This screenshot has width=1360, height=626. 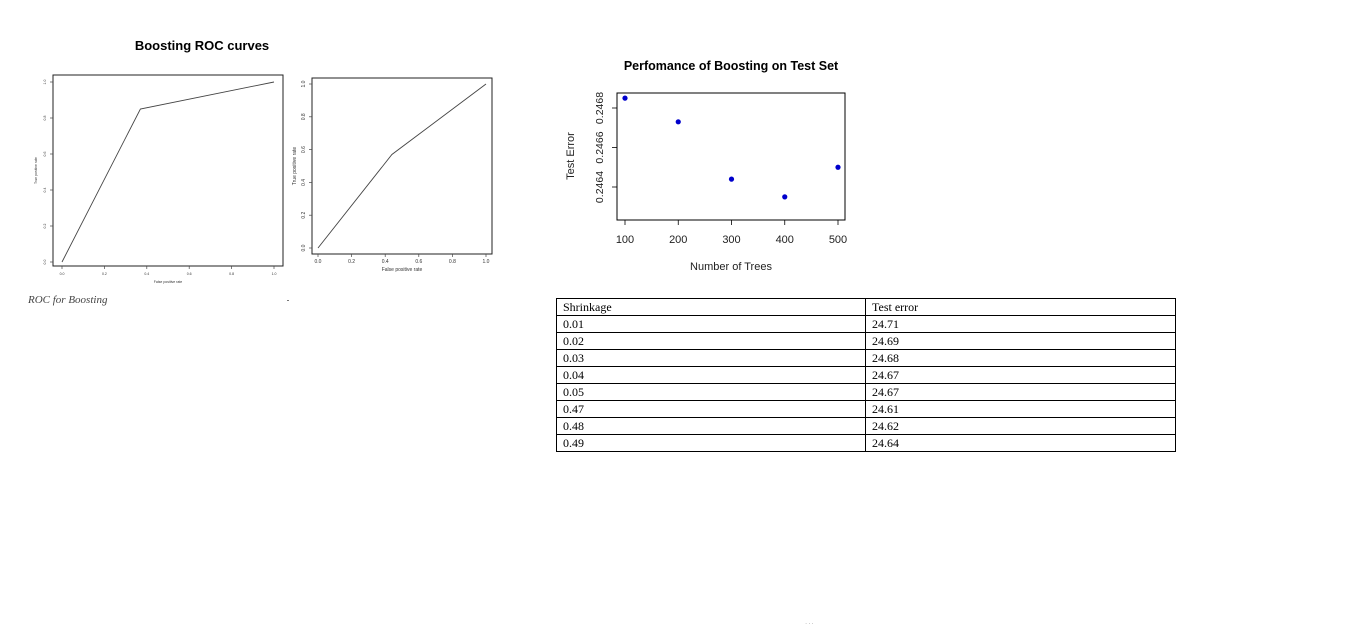 I want to click on table-row: 0.04 24.67, so click(x=866, y=375).